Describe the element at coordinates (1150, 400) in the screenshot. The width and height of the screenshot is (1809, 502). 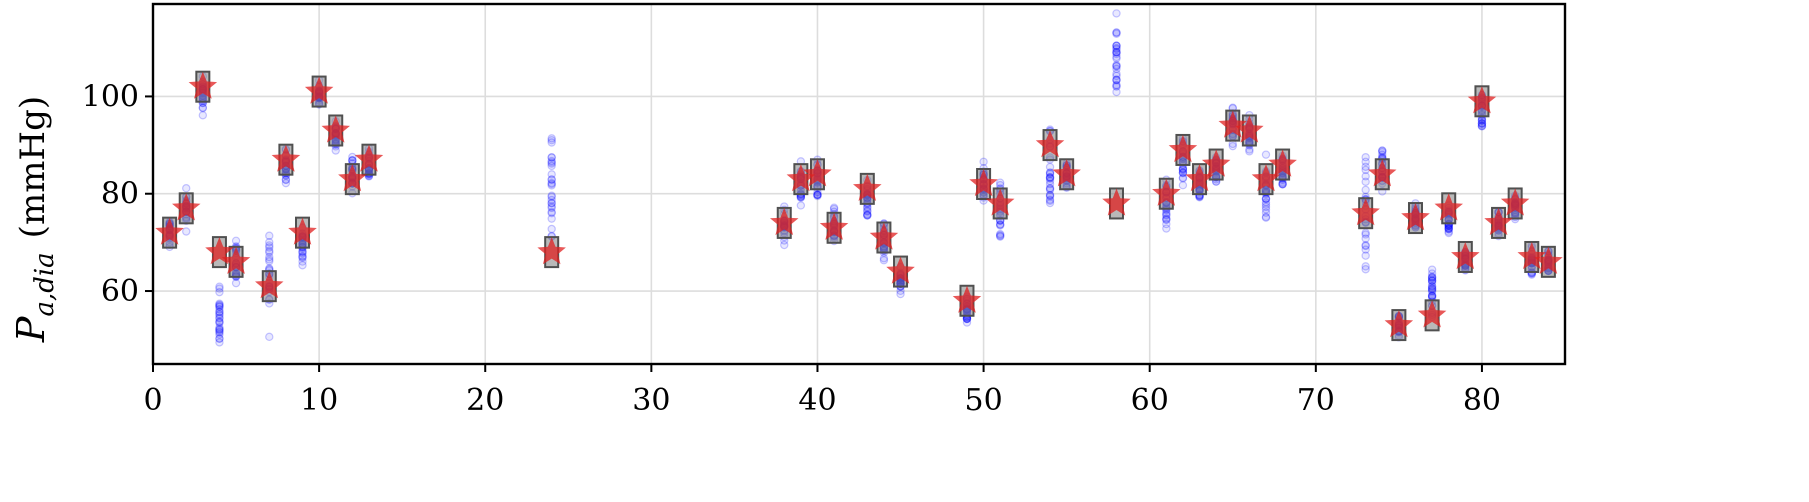
I see `x-tick-label: 60` at that location.